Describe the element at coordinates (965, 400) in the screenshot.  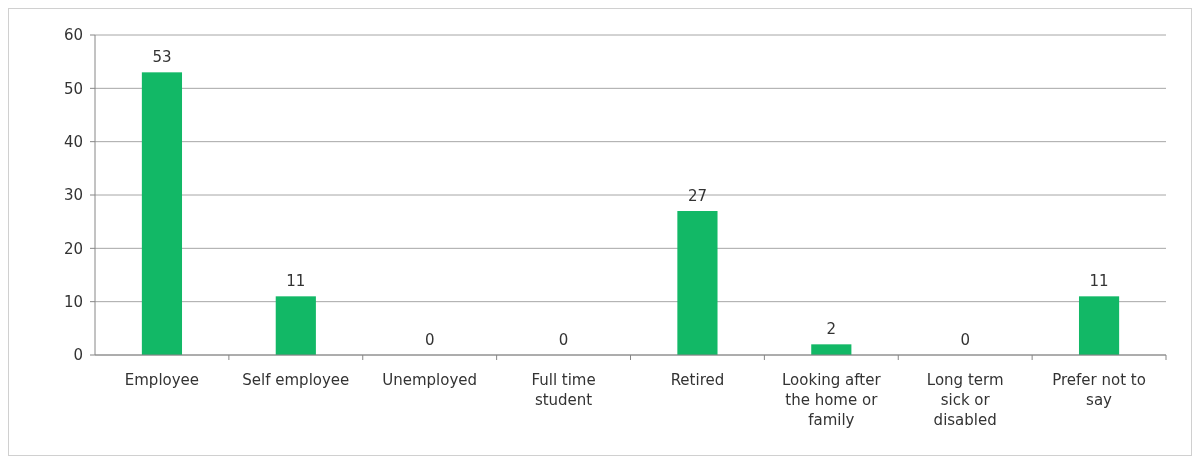
I see `x-tick-label: Long term sick or disabled` at that location.